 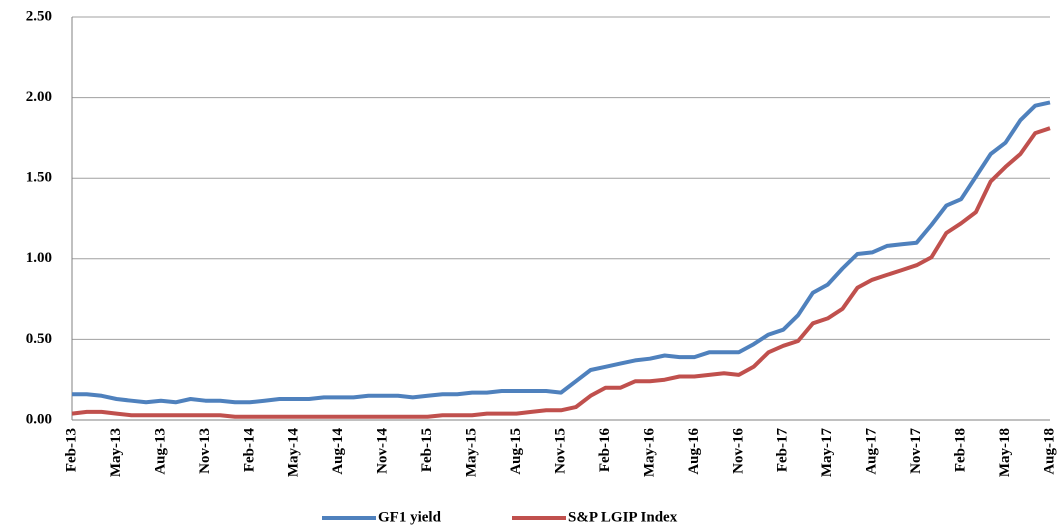 What do you see at coordinates (116, 452) in the screenshot?
I see `x-tick-label: May-13` at bounding box center [116, 452].